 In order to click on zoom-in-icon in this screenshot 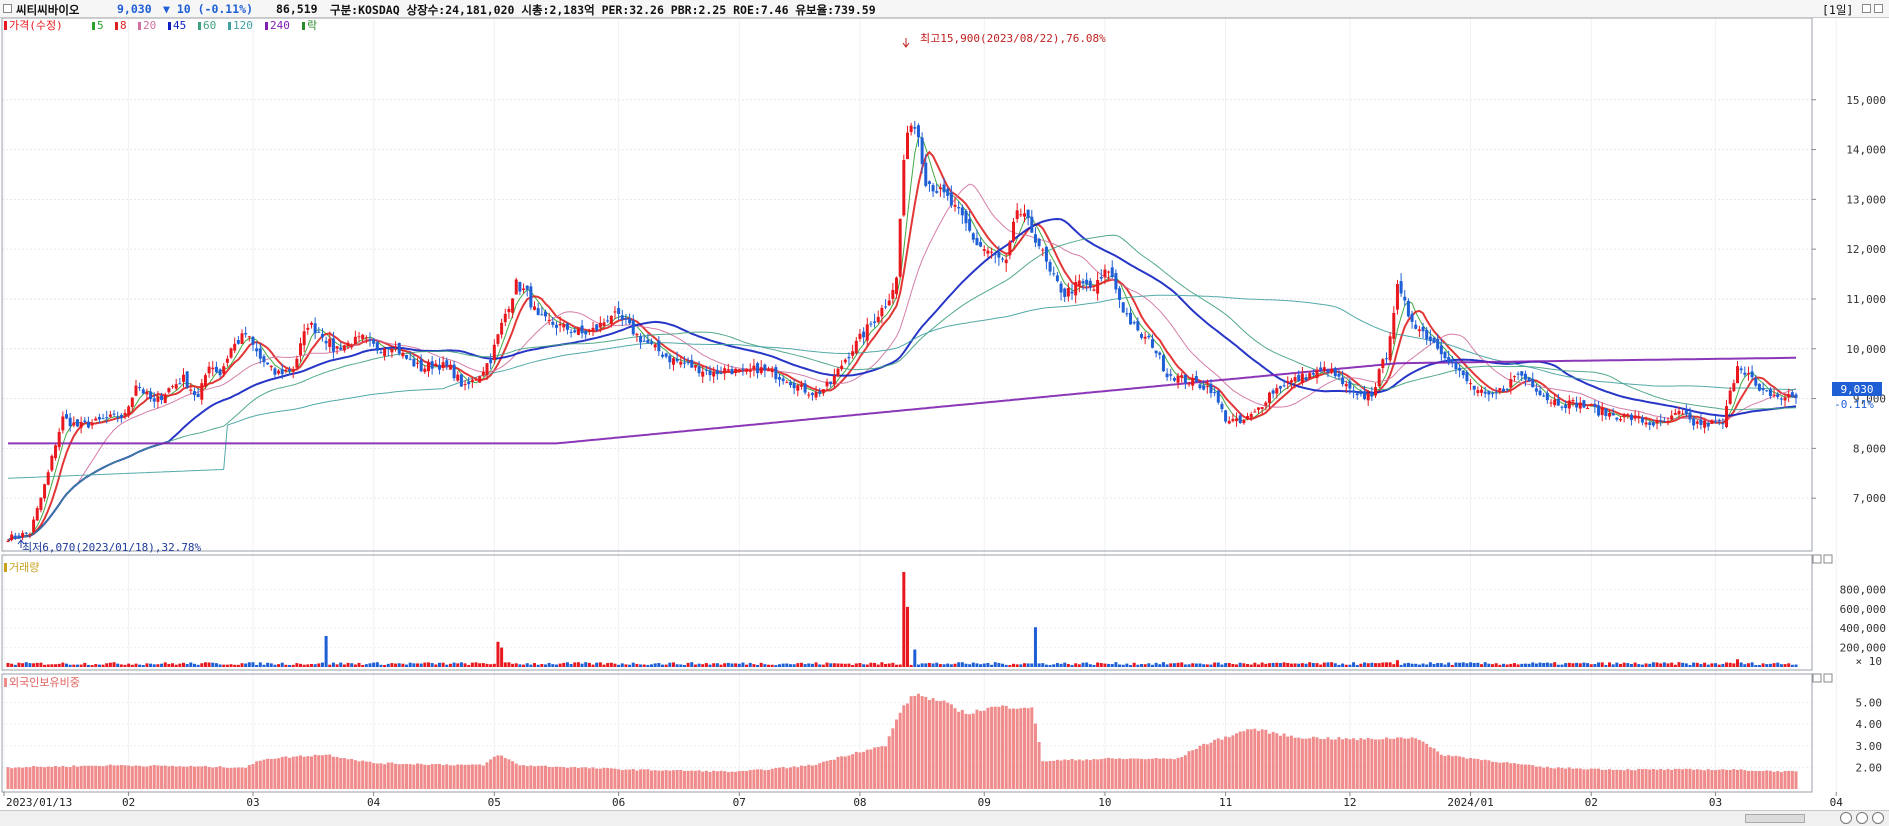, I will do `click(1862, 818)`.